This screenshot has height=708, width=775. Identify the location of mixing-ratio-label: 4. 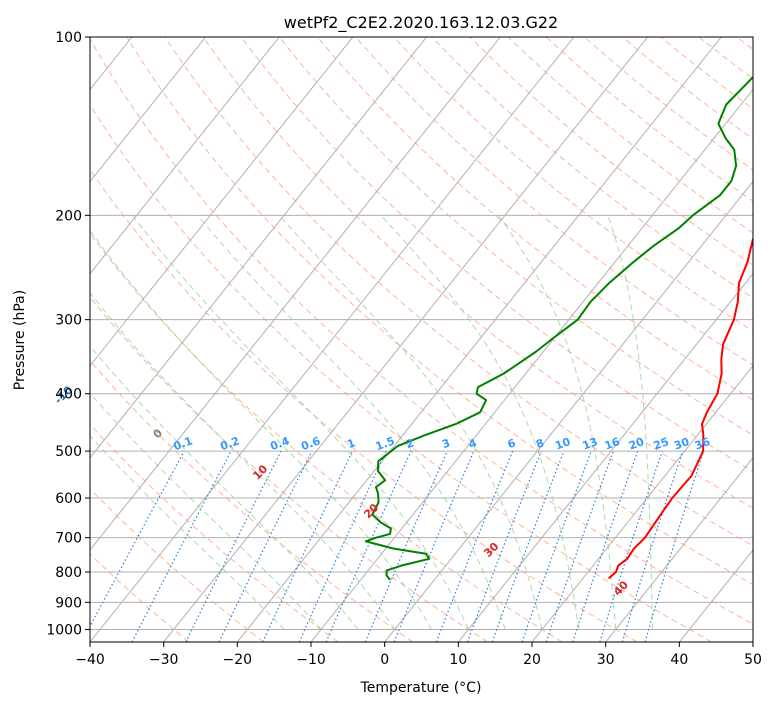
(473, 443).